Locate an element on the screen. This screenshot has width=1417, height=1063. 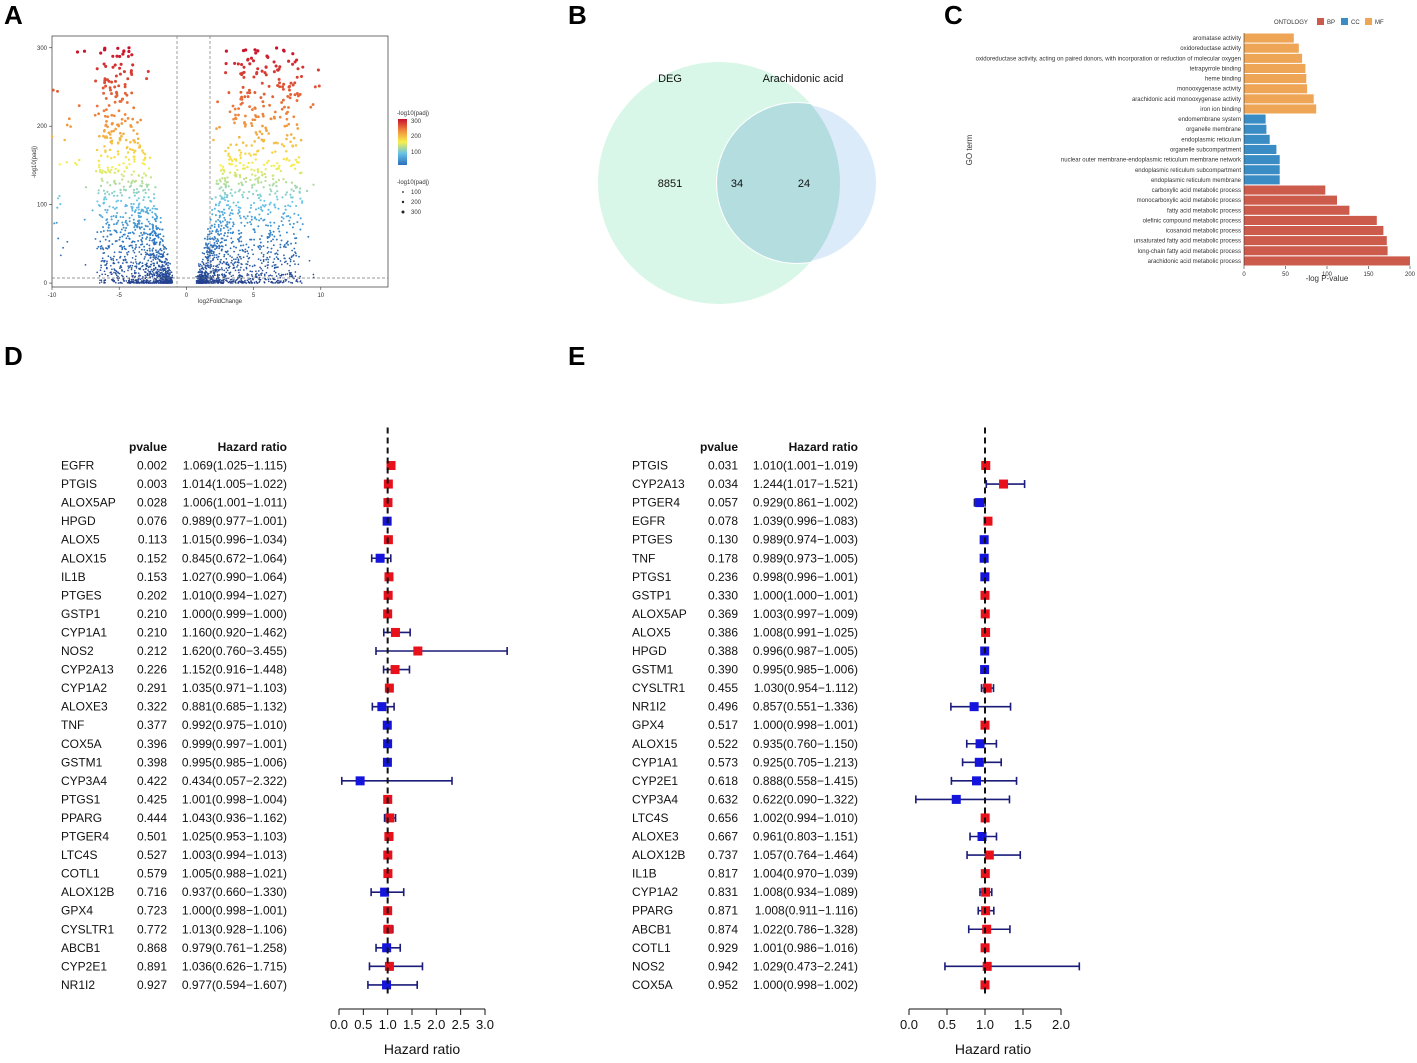
volcano-xtick-label: 0 is located at coordinates (187, 296).